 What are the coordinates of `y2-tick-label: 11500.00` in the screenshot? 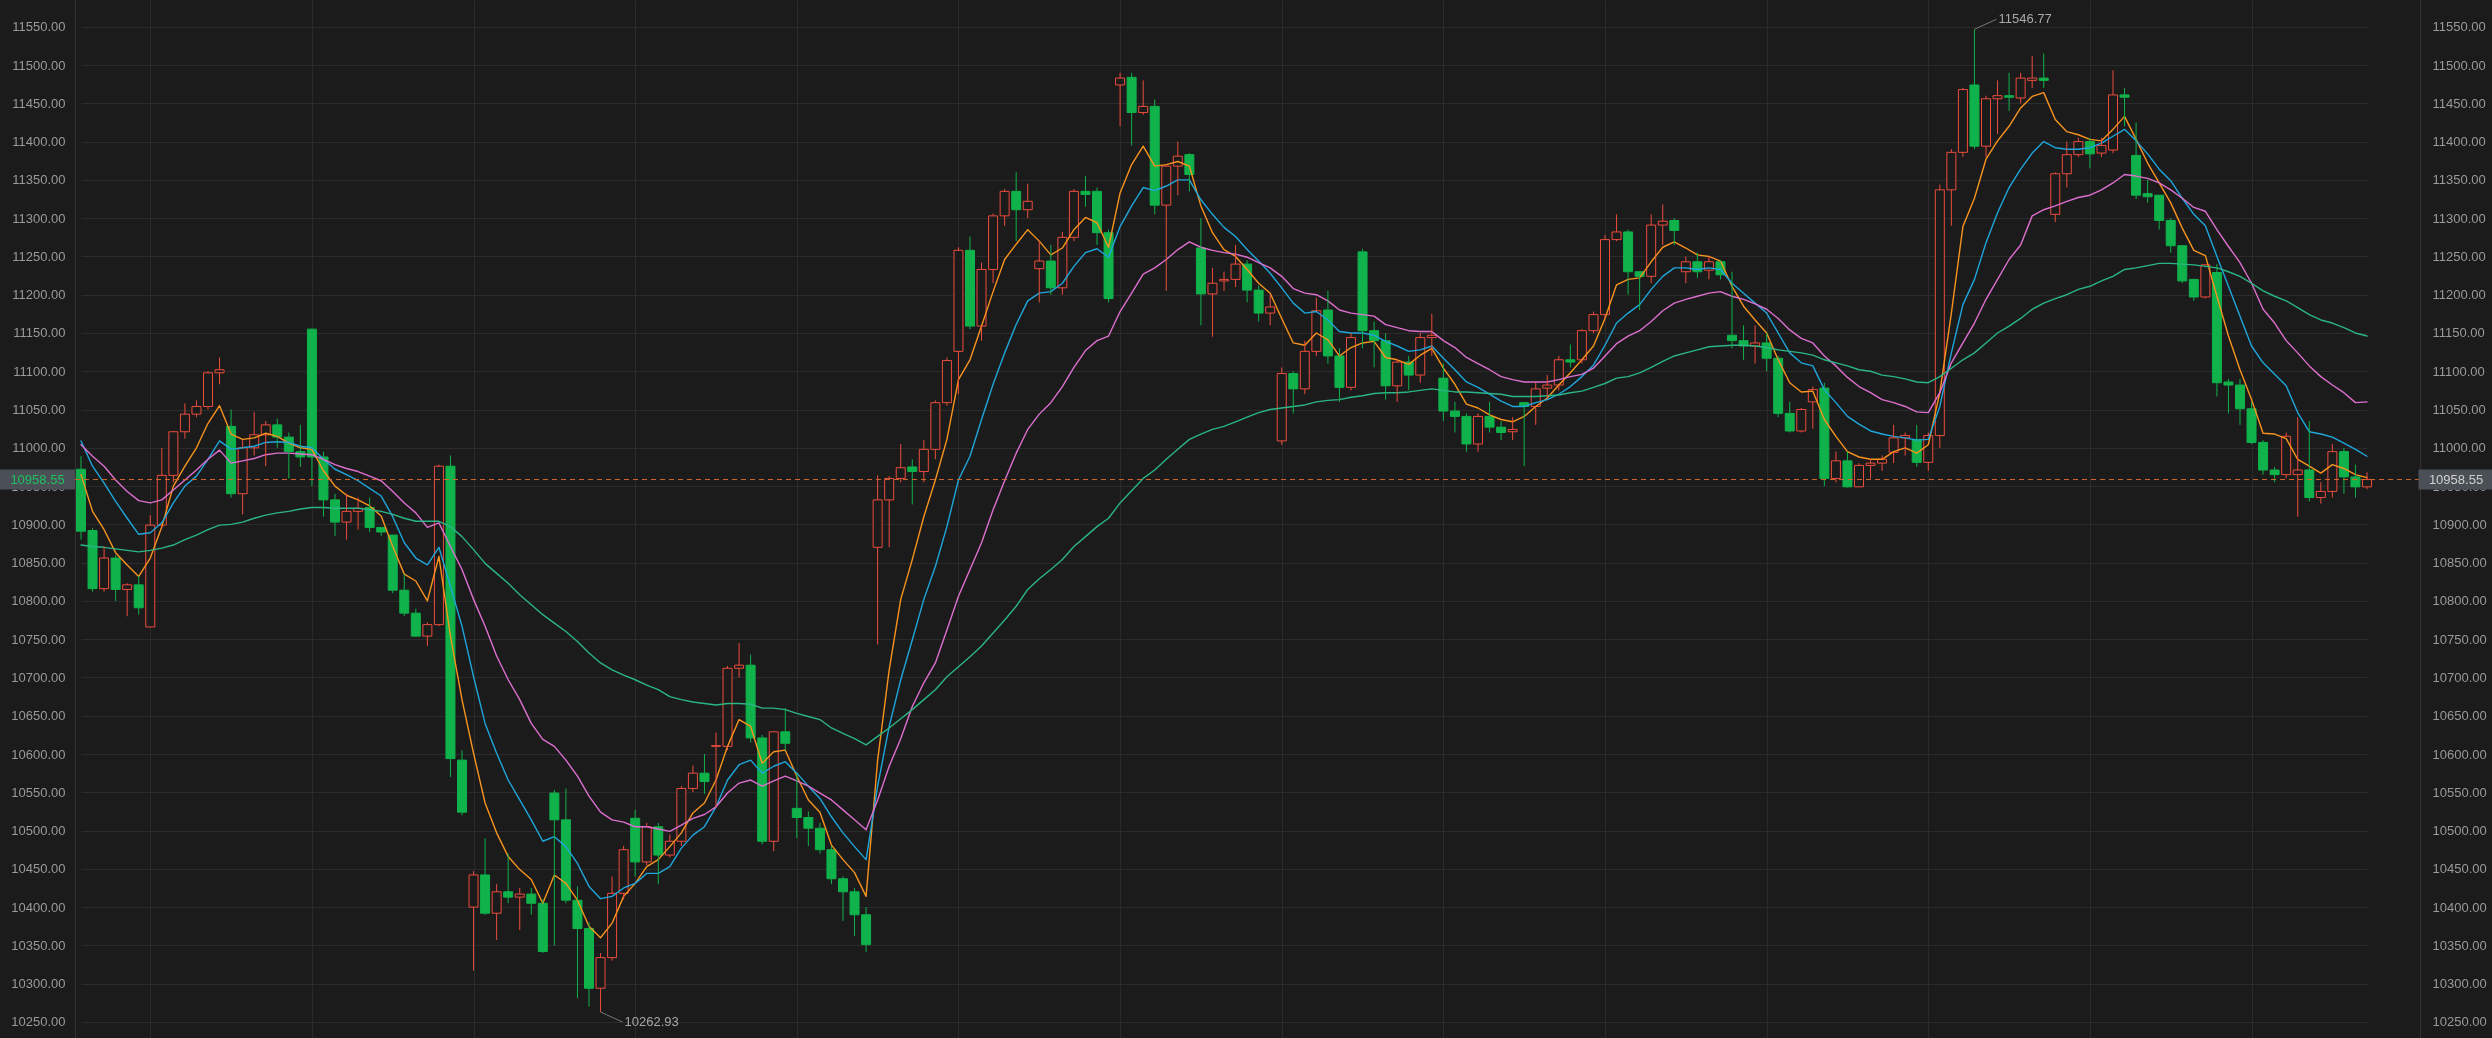 It's located at (2459, 65).